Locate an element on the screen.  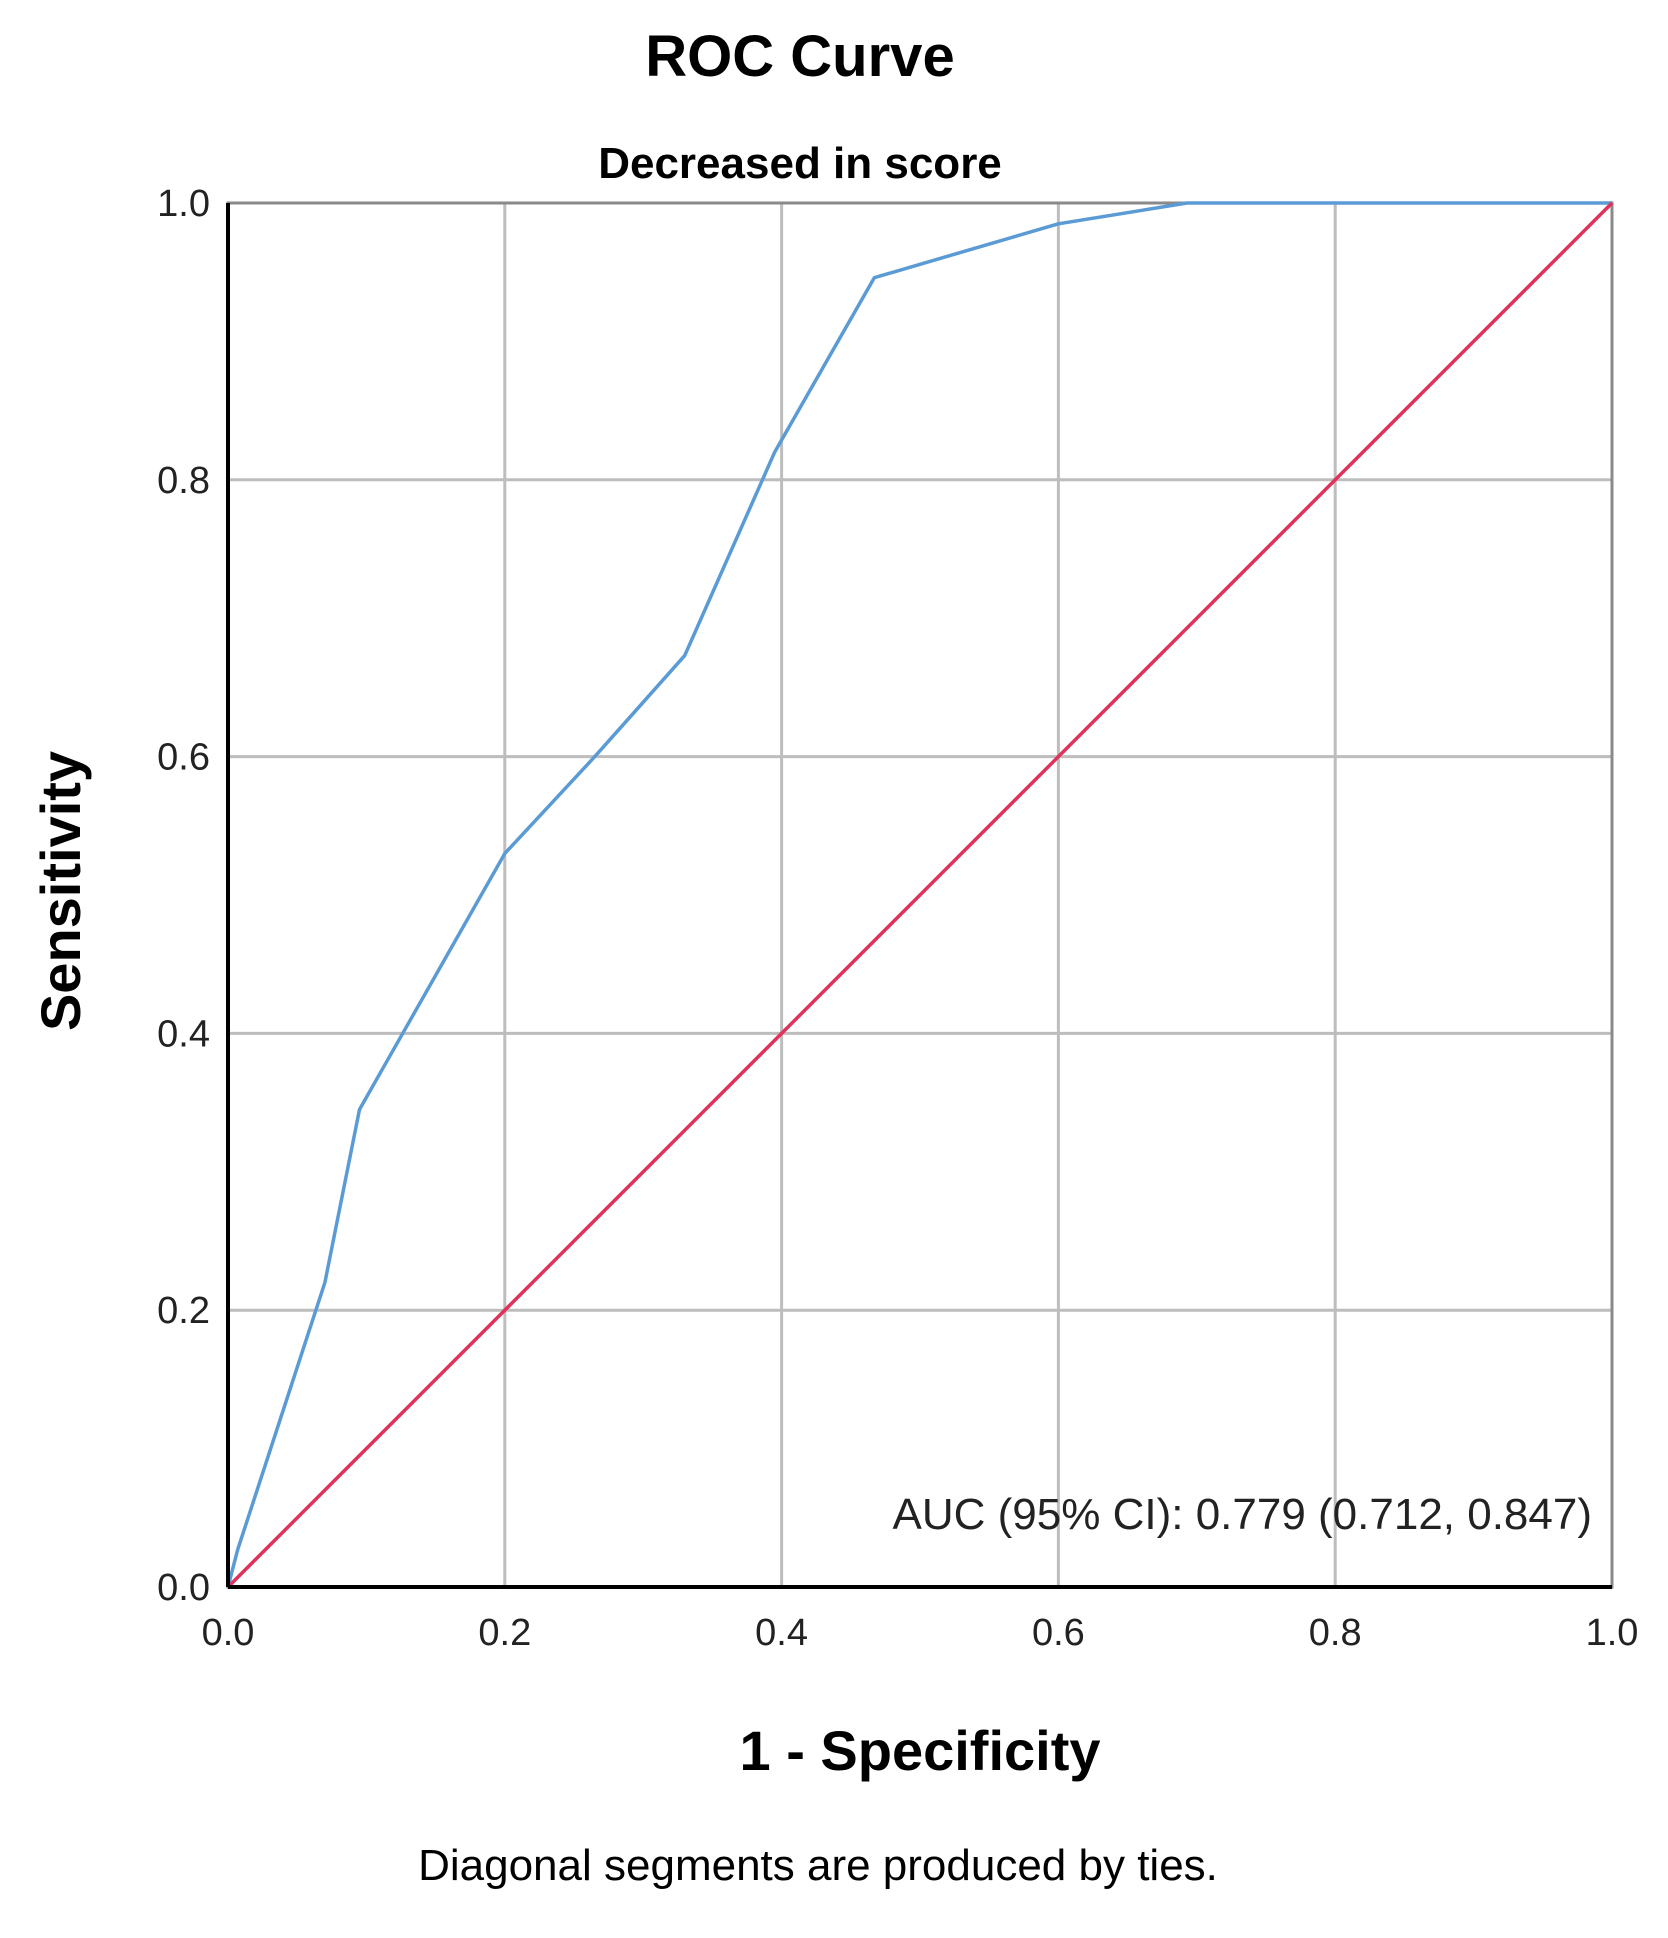
y-tick-label: 1.0 is located at coordinates (183, 204).